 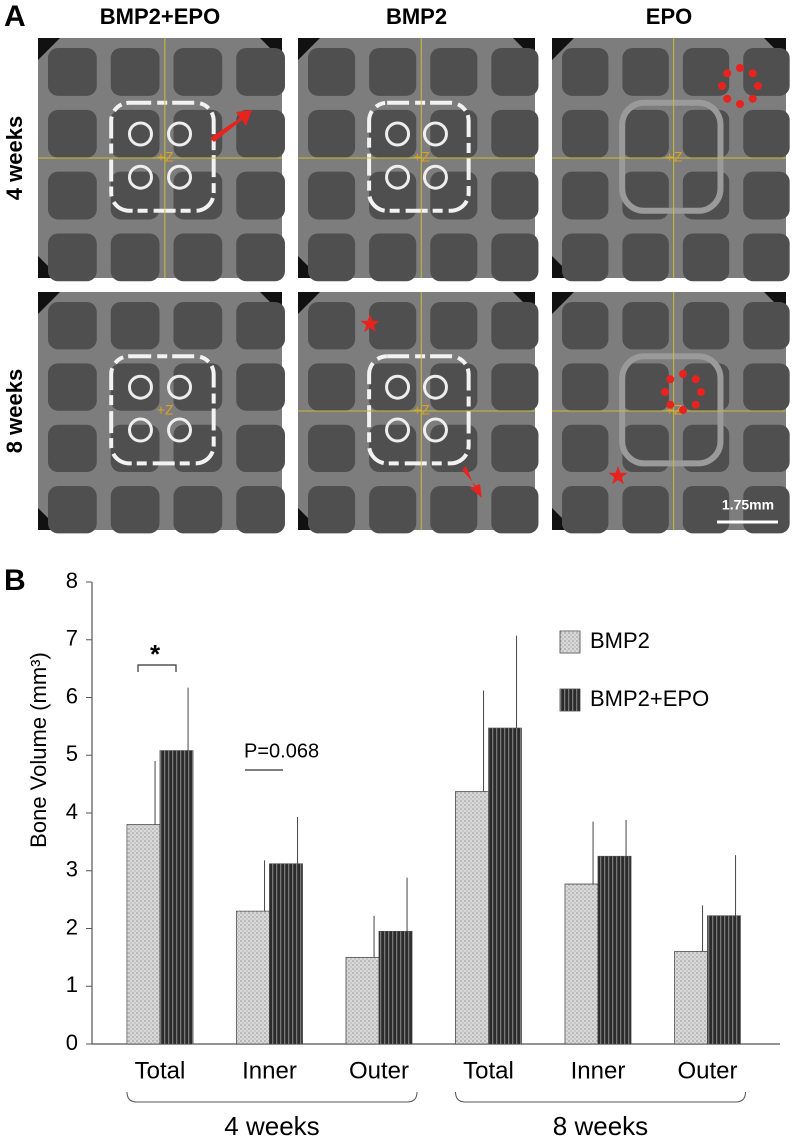 What do you see at coordinates (669, 16) in the screenshot?
I see `column-label: EPO` at bounding box center [669, 16].